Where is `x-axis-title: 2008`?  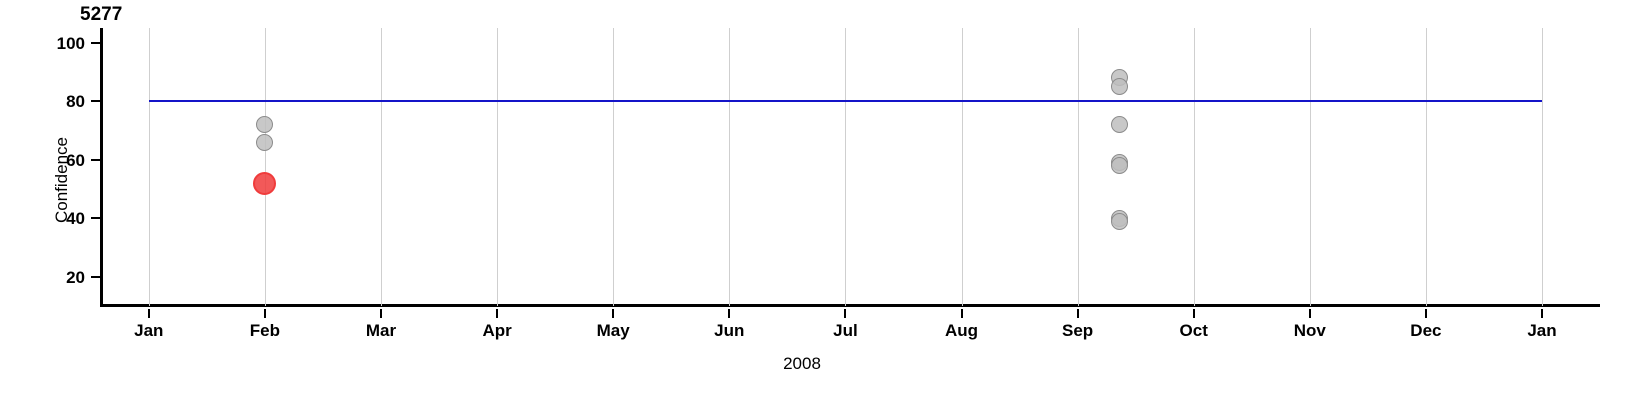 x-axis-title: 2008 is located at coordinates (825, 364).